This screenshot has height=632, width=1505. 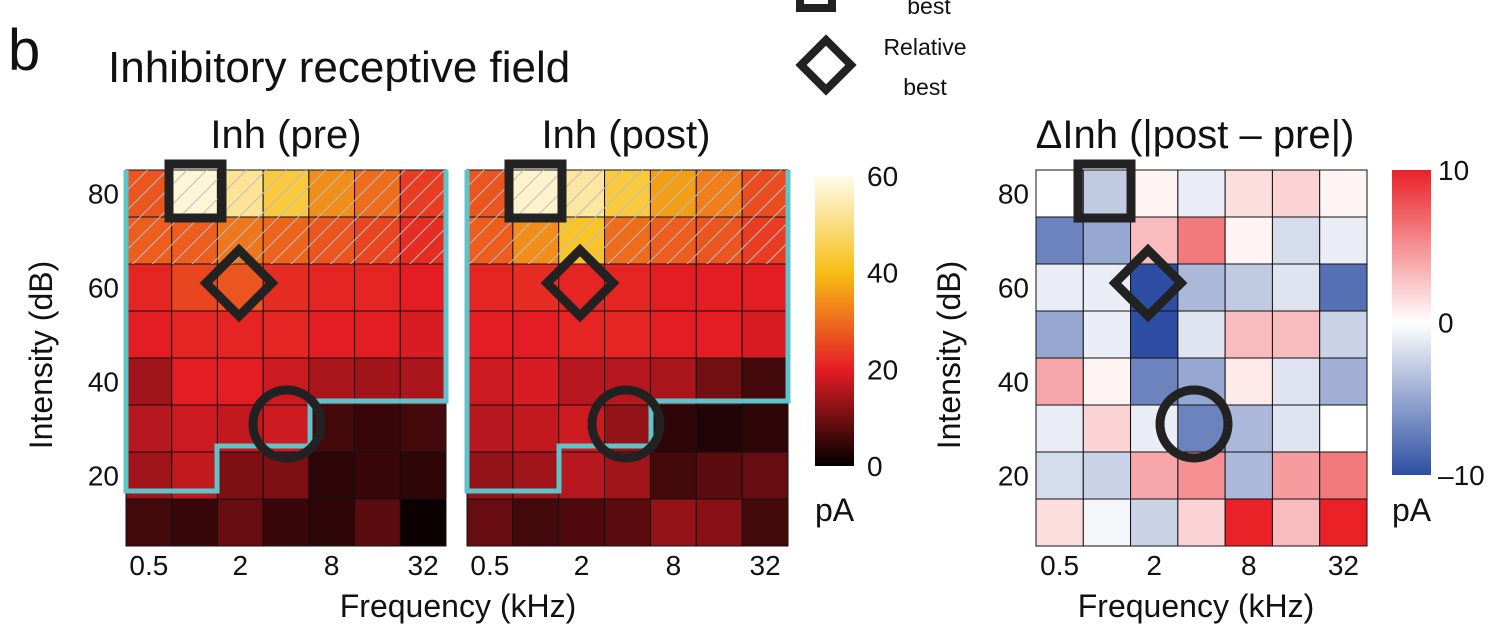 I want to click on heatmap-post-x-tick-label: 2, so click(x=582, y=565).